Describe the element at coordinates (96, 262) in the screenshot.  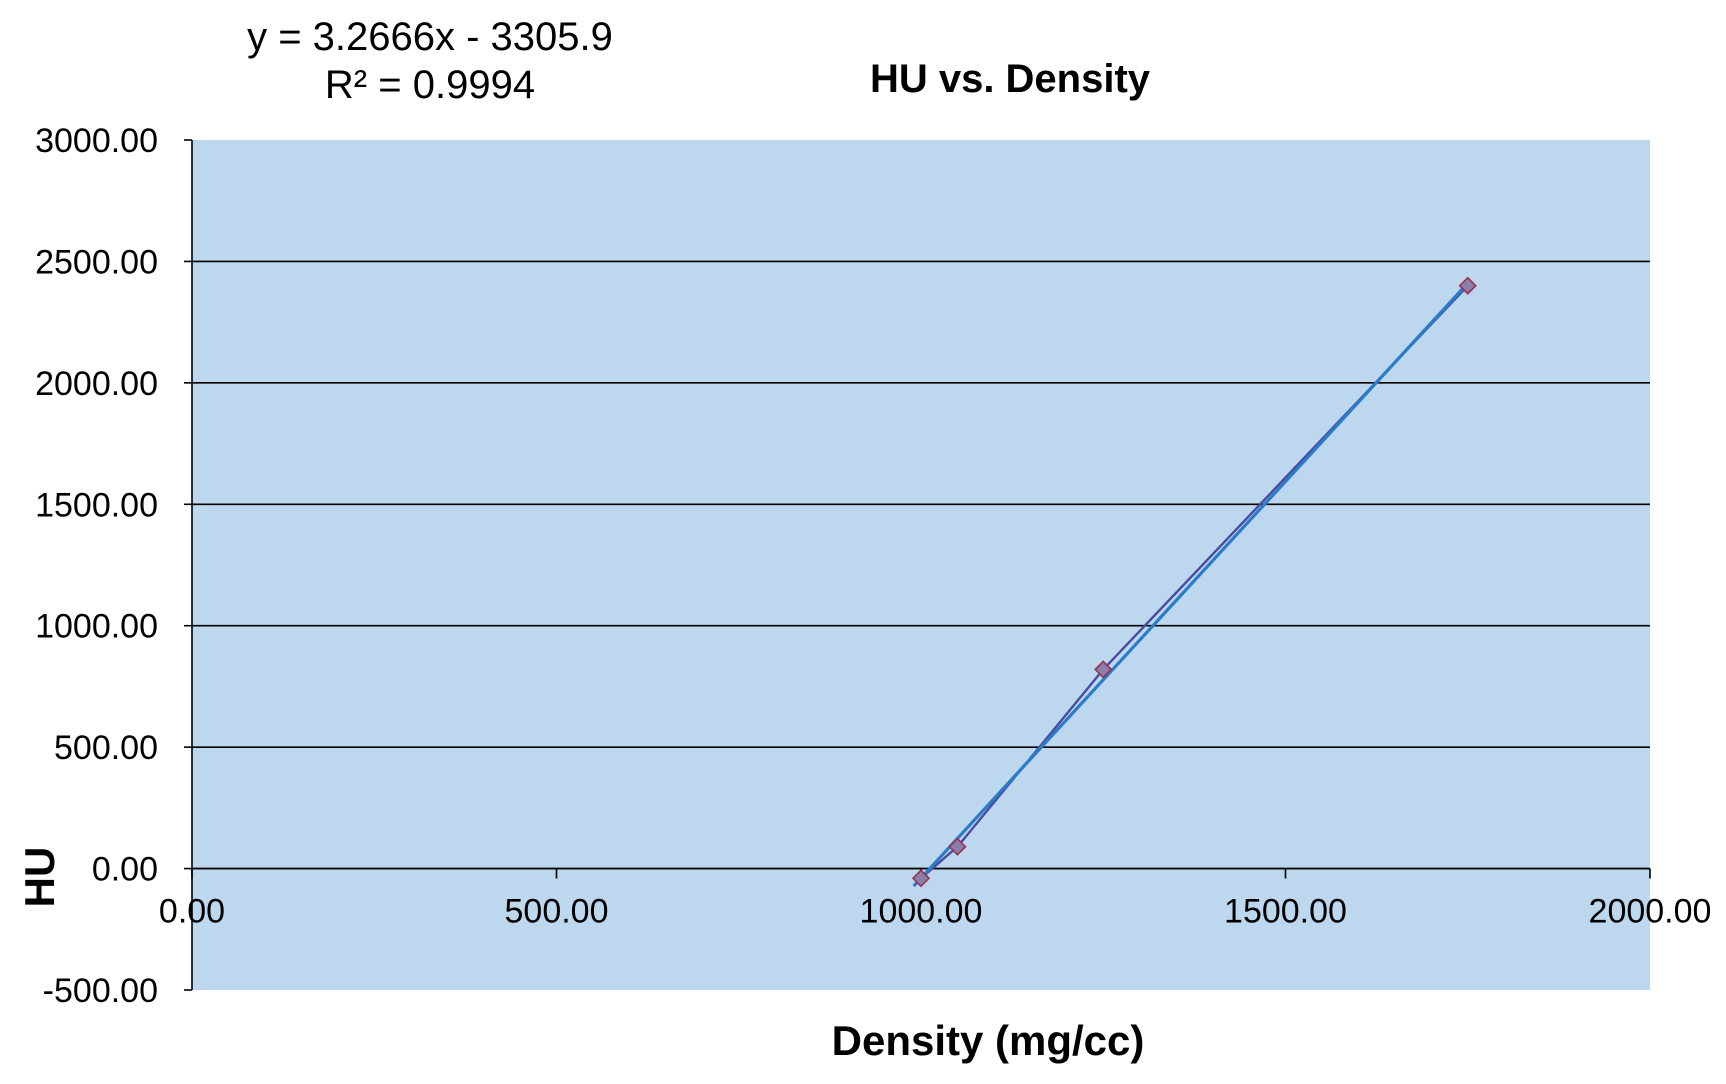
I see `y-tick-label: 2500.00` at that location.